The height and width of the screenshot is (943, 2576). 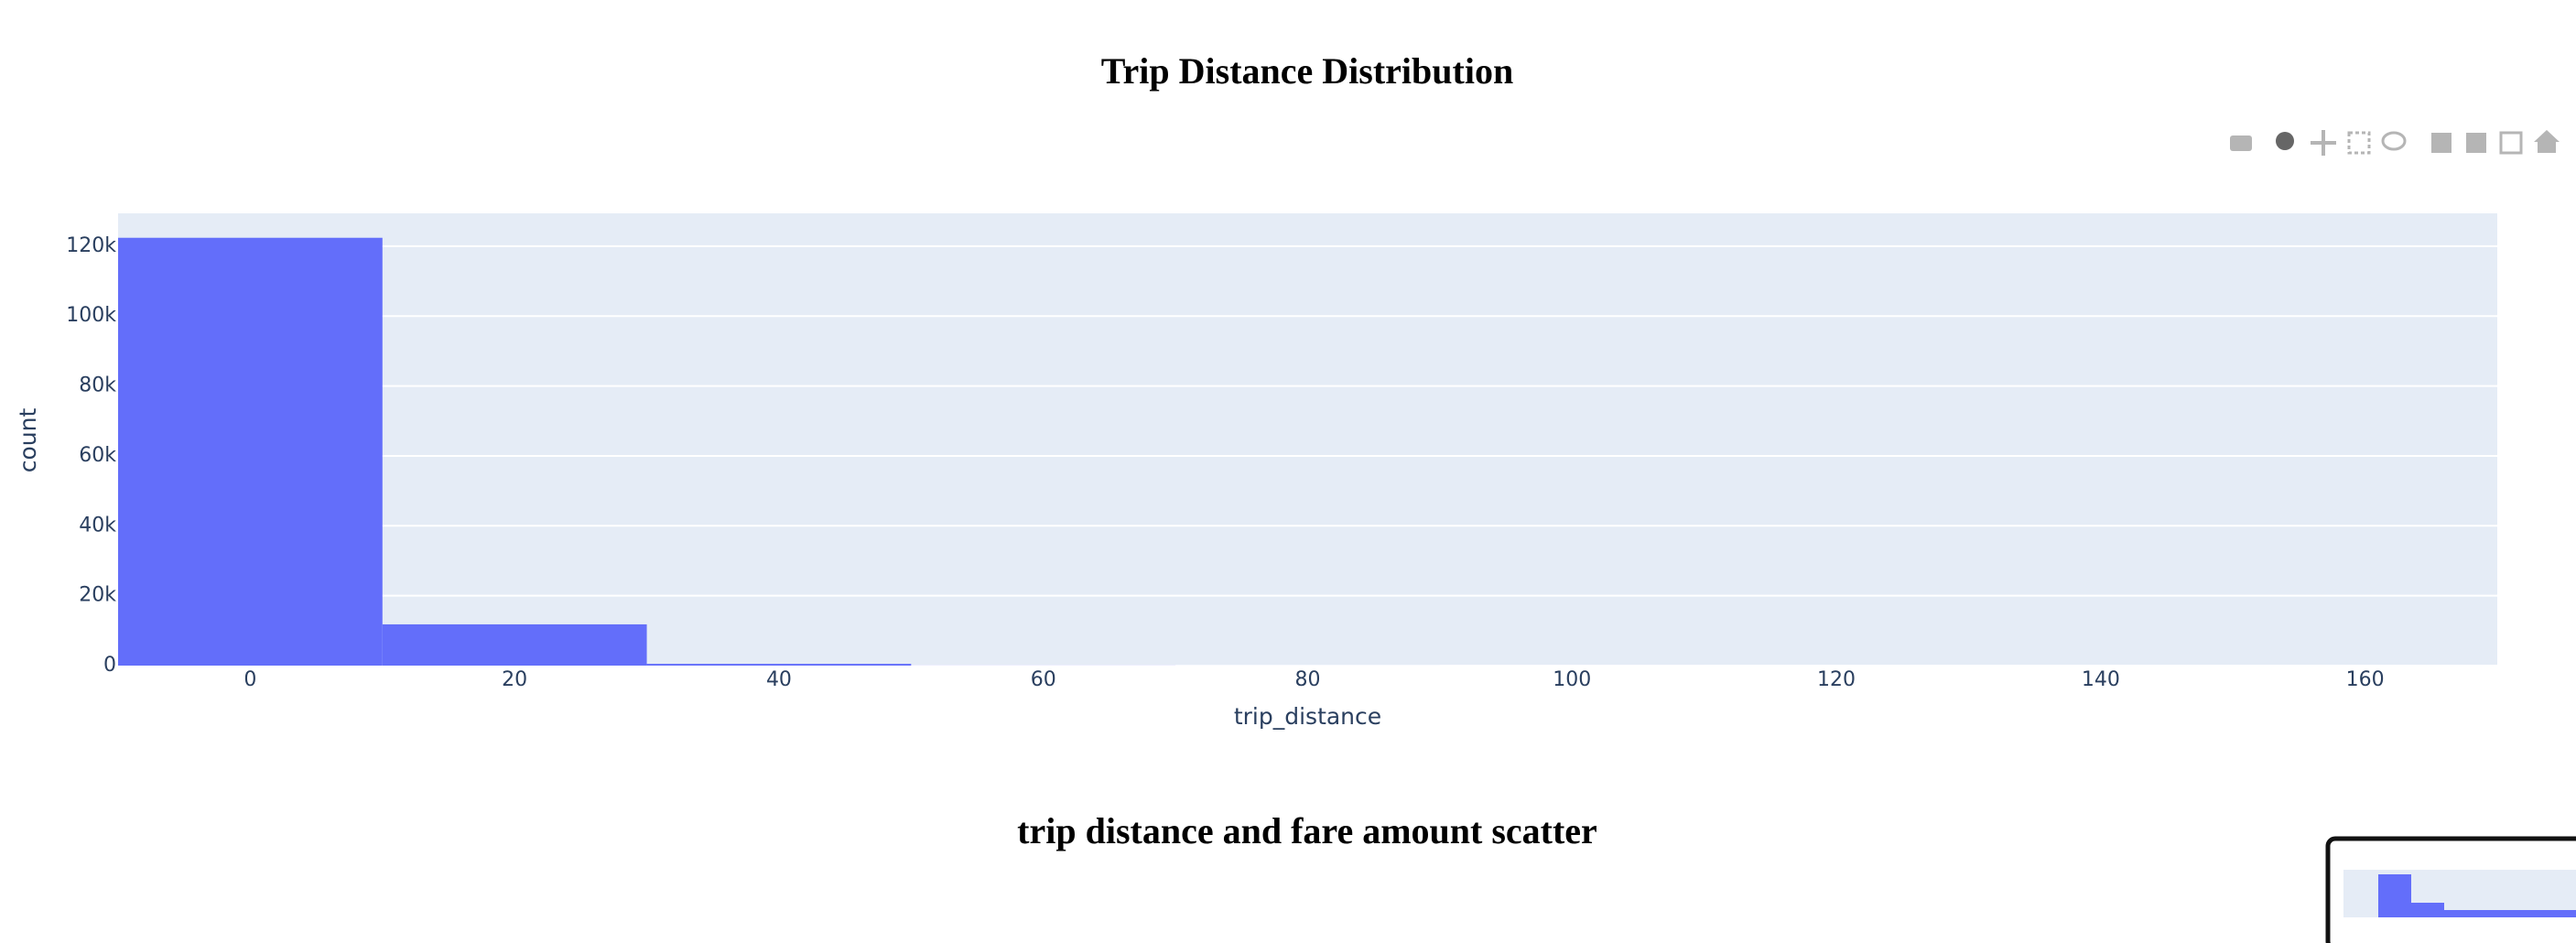 What do you see at coordinates (2101, 679) in the screenshot?
I see `x-tick-label: 140` at bounding box center [2101, 679].